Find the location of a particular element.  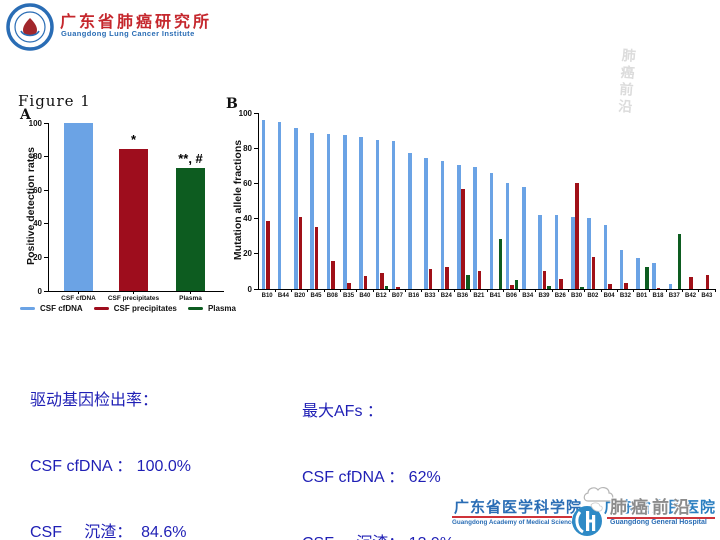

x-tick-label: B24 is located at coordinates (446, 296).